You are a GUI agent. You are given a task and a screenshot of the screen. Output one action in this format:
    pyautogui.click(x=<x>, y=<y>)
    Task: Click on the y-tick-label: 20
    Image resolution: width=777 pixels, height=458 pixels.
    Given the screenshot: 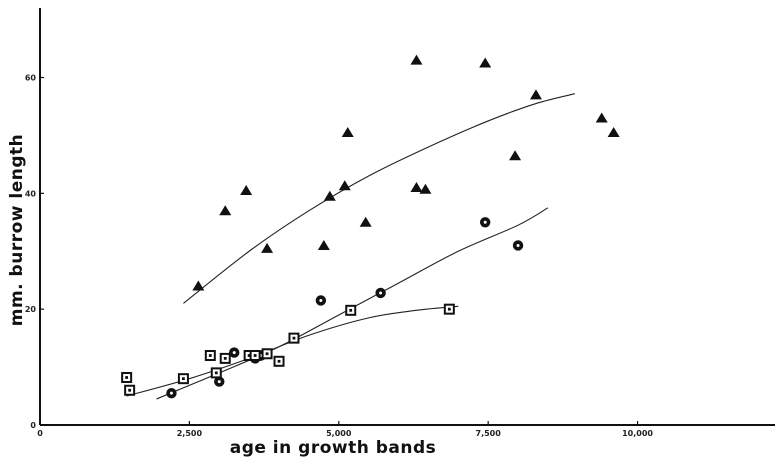 What is the action you would take?
    pyautogui.click(x=31, y=309)
    